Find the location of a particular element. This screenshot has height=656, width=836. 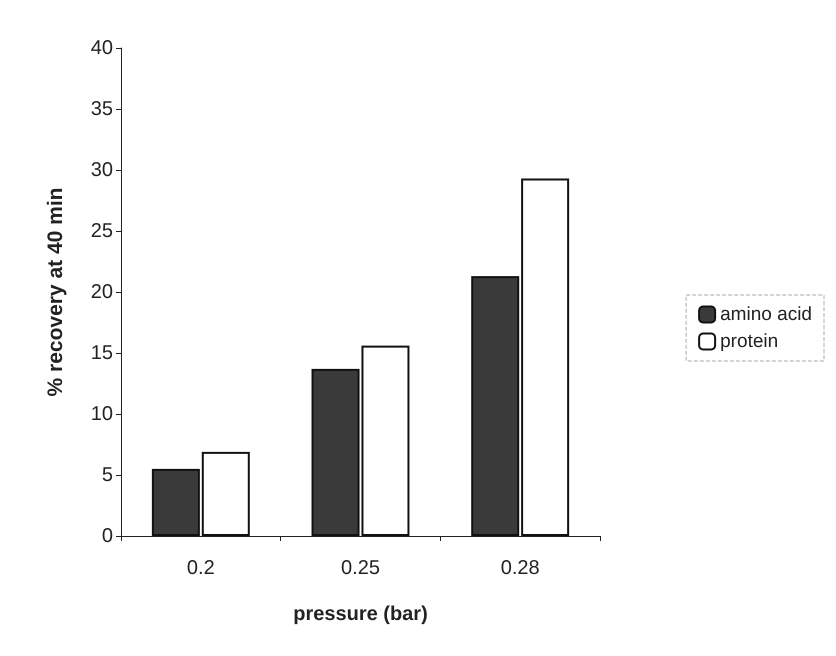

y-tick-label: 10 is located at coordinates (101, 414).